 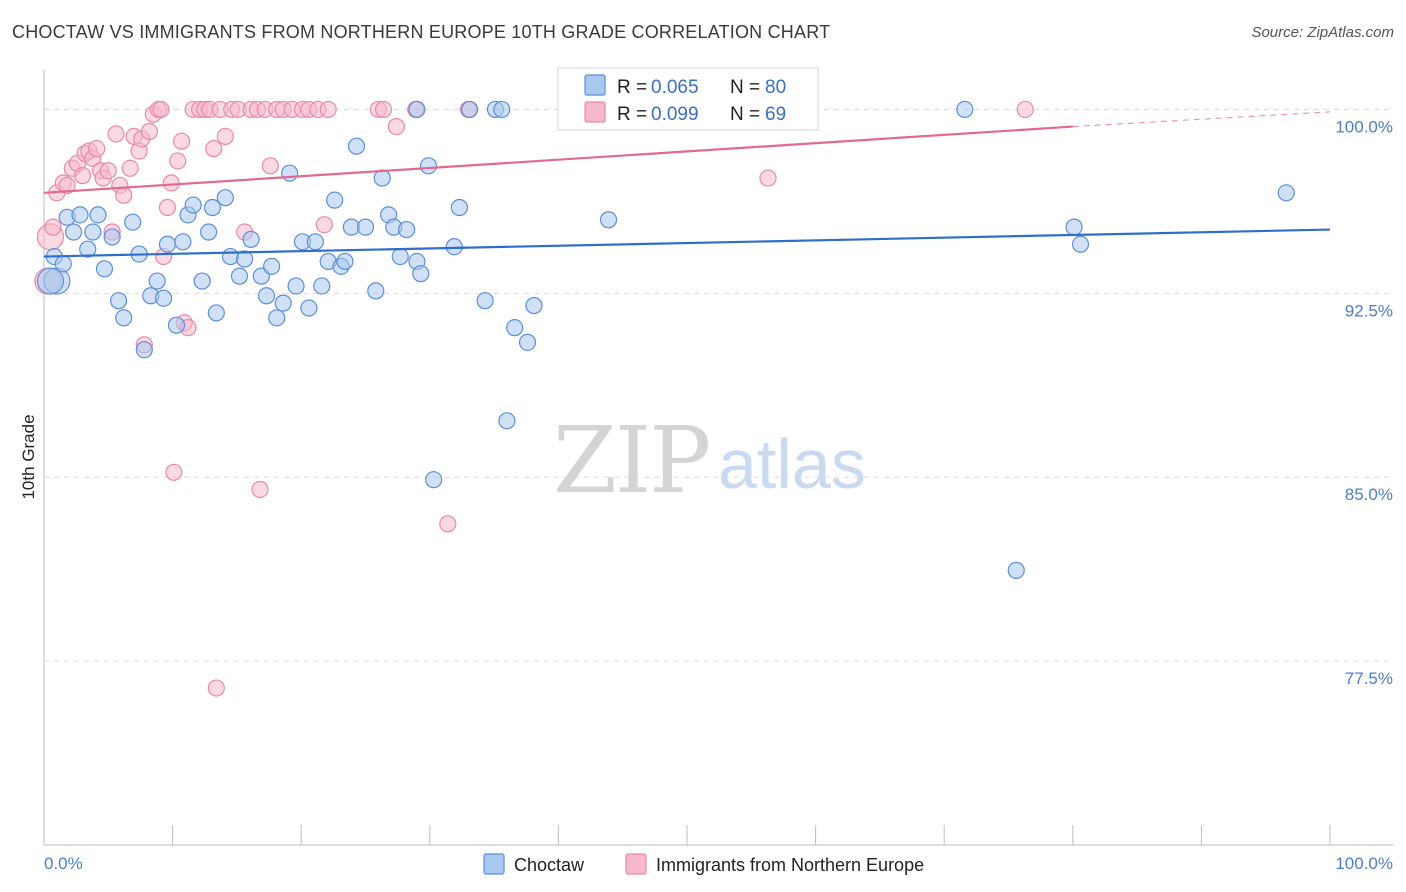 What do you see at coordinates (636, 864) in the screenshot?
I see `bottom-legend-swatch-immigrants` at bounding box center [636, 864].